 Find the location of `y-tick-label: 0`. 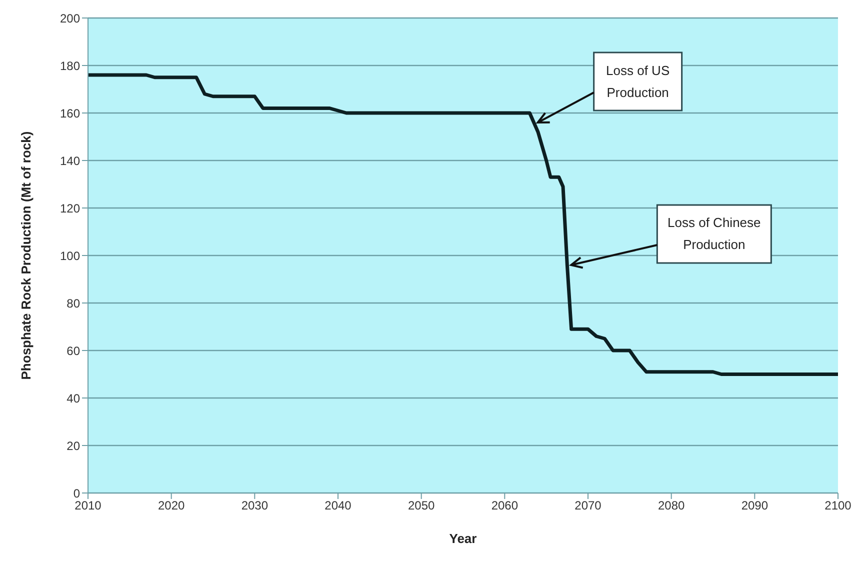

y-tick-label: 0 is located at coordinates (76, 493).